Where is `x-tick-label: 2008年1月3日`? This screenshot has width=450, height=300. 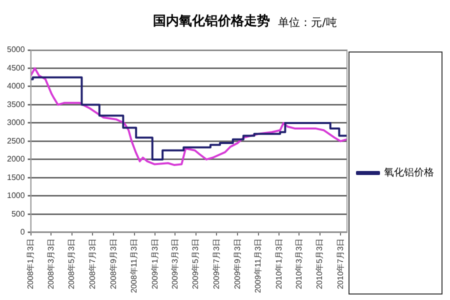
x-tick-label: 2008年1月3日 is located at coordinates (30, 264).